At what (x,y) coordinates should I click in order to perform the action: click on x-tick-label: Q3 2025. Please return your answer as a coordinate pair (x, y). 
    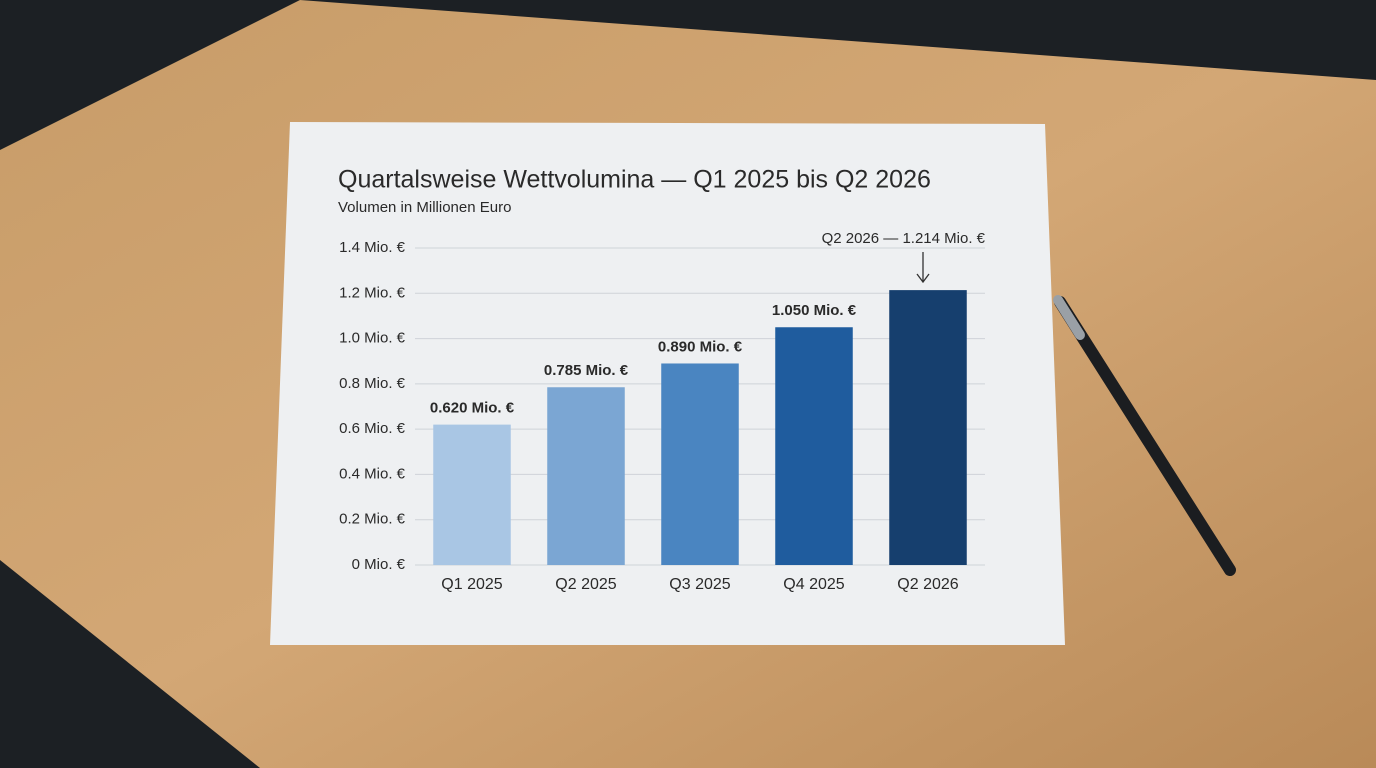
    Looking at the image, I should click on (699, 584).